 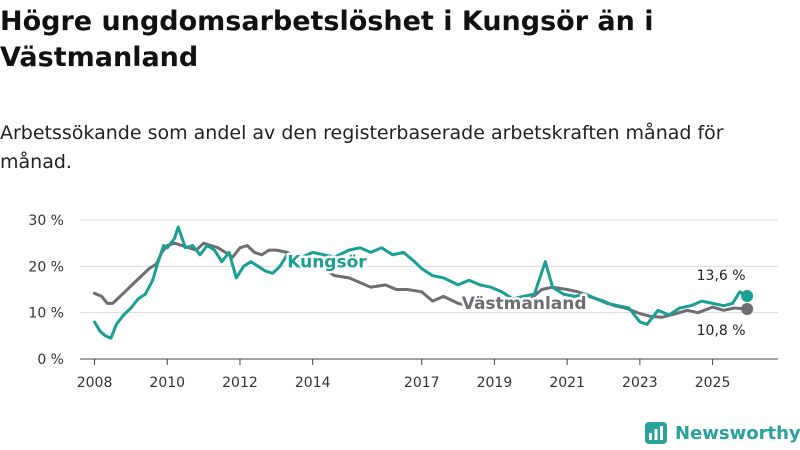 What do you see at coordinates (640, 383) in the screenshot?
I see `x-tick-label: 2023` at bounding box center [640, 383].